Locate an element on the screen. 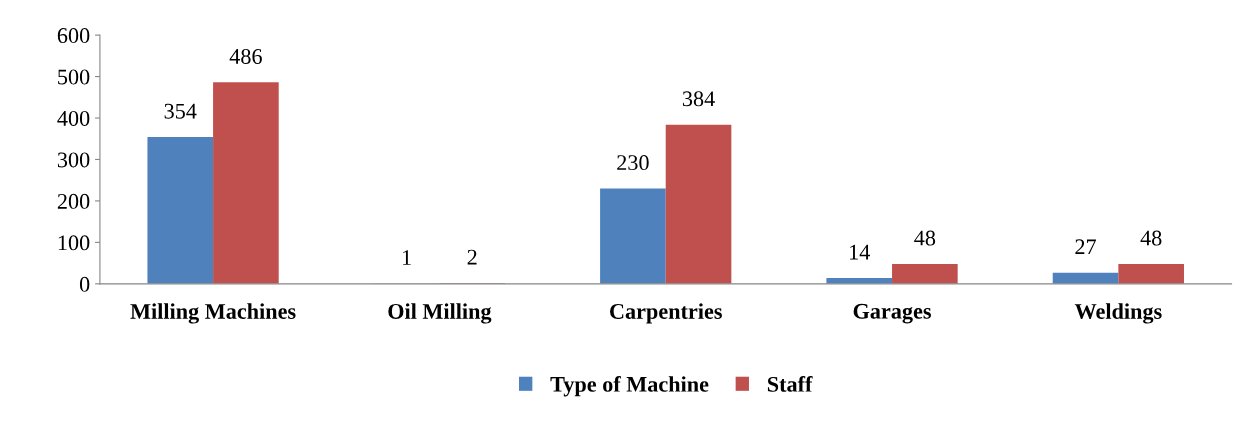  data-label: 230 is located at coordinates (633, 163).